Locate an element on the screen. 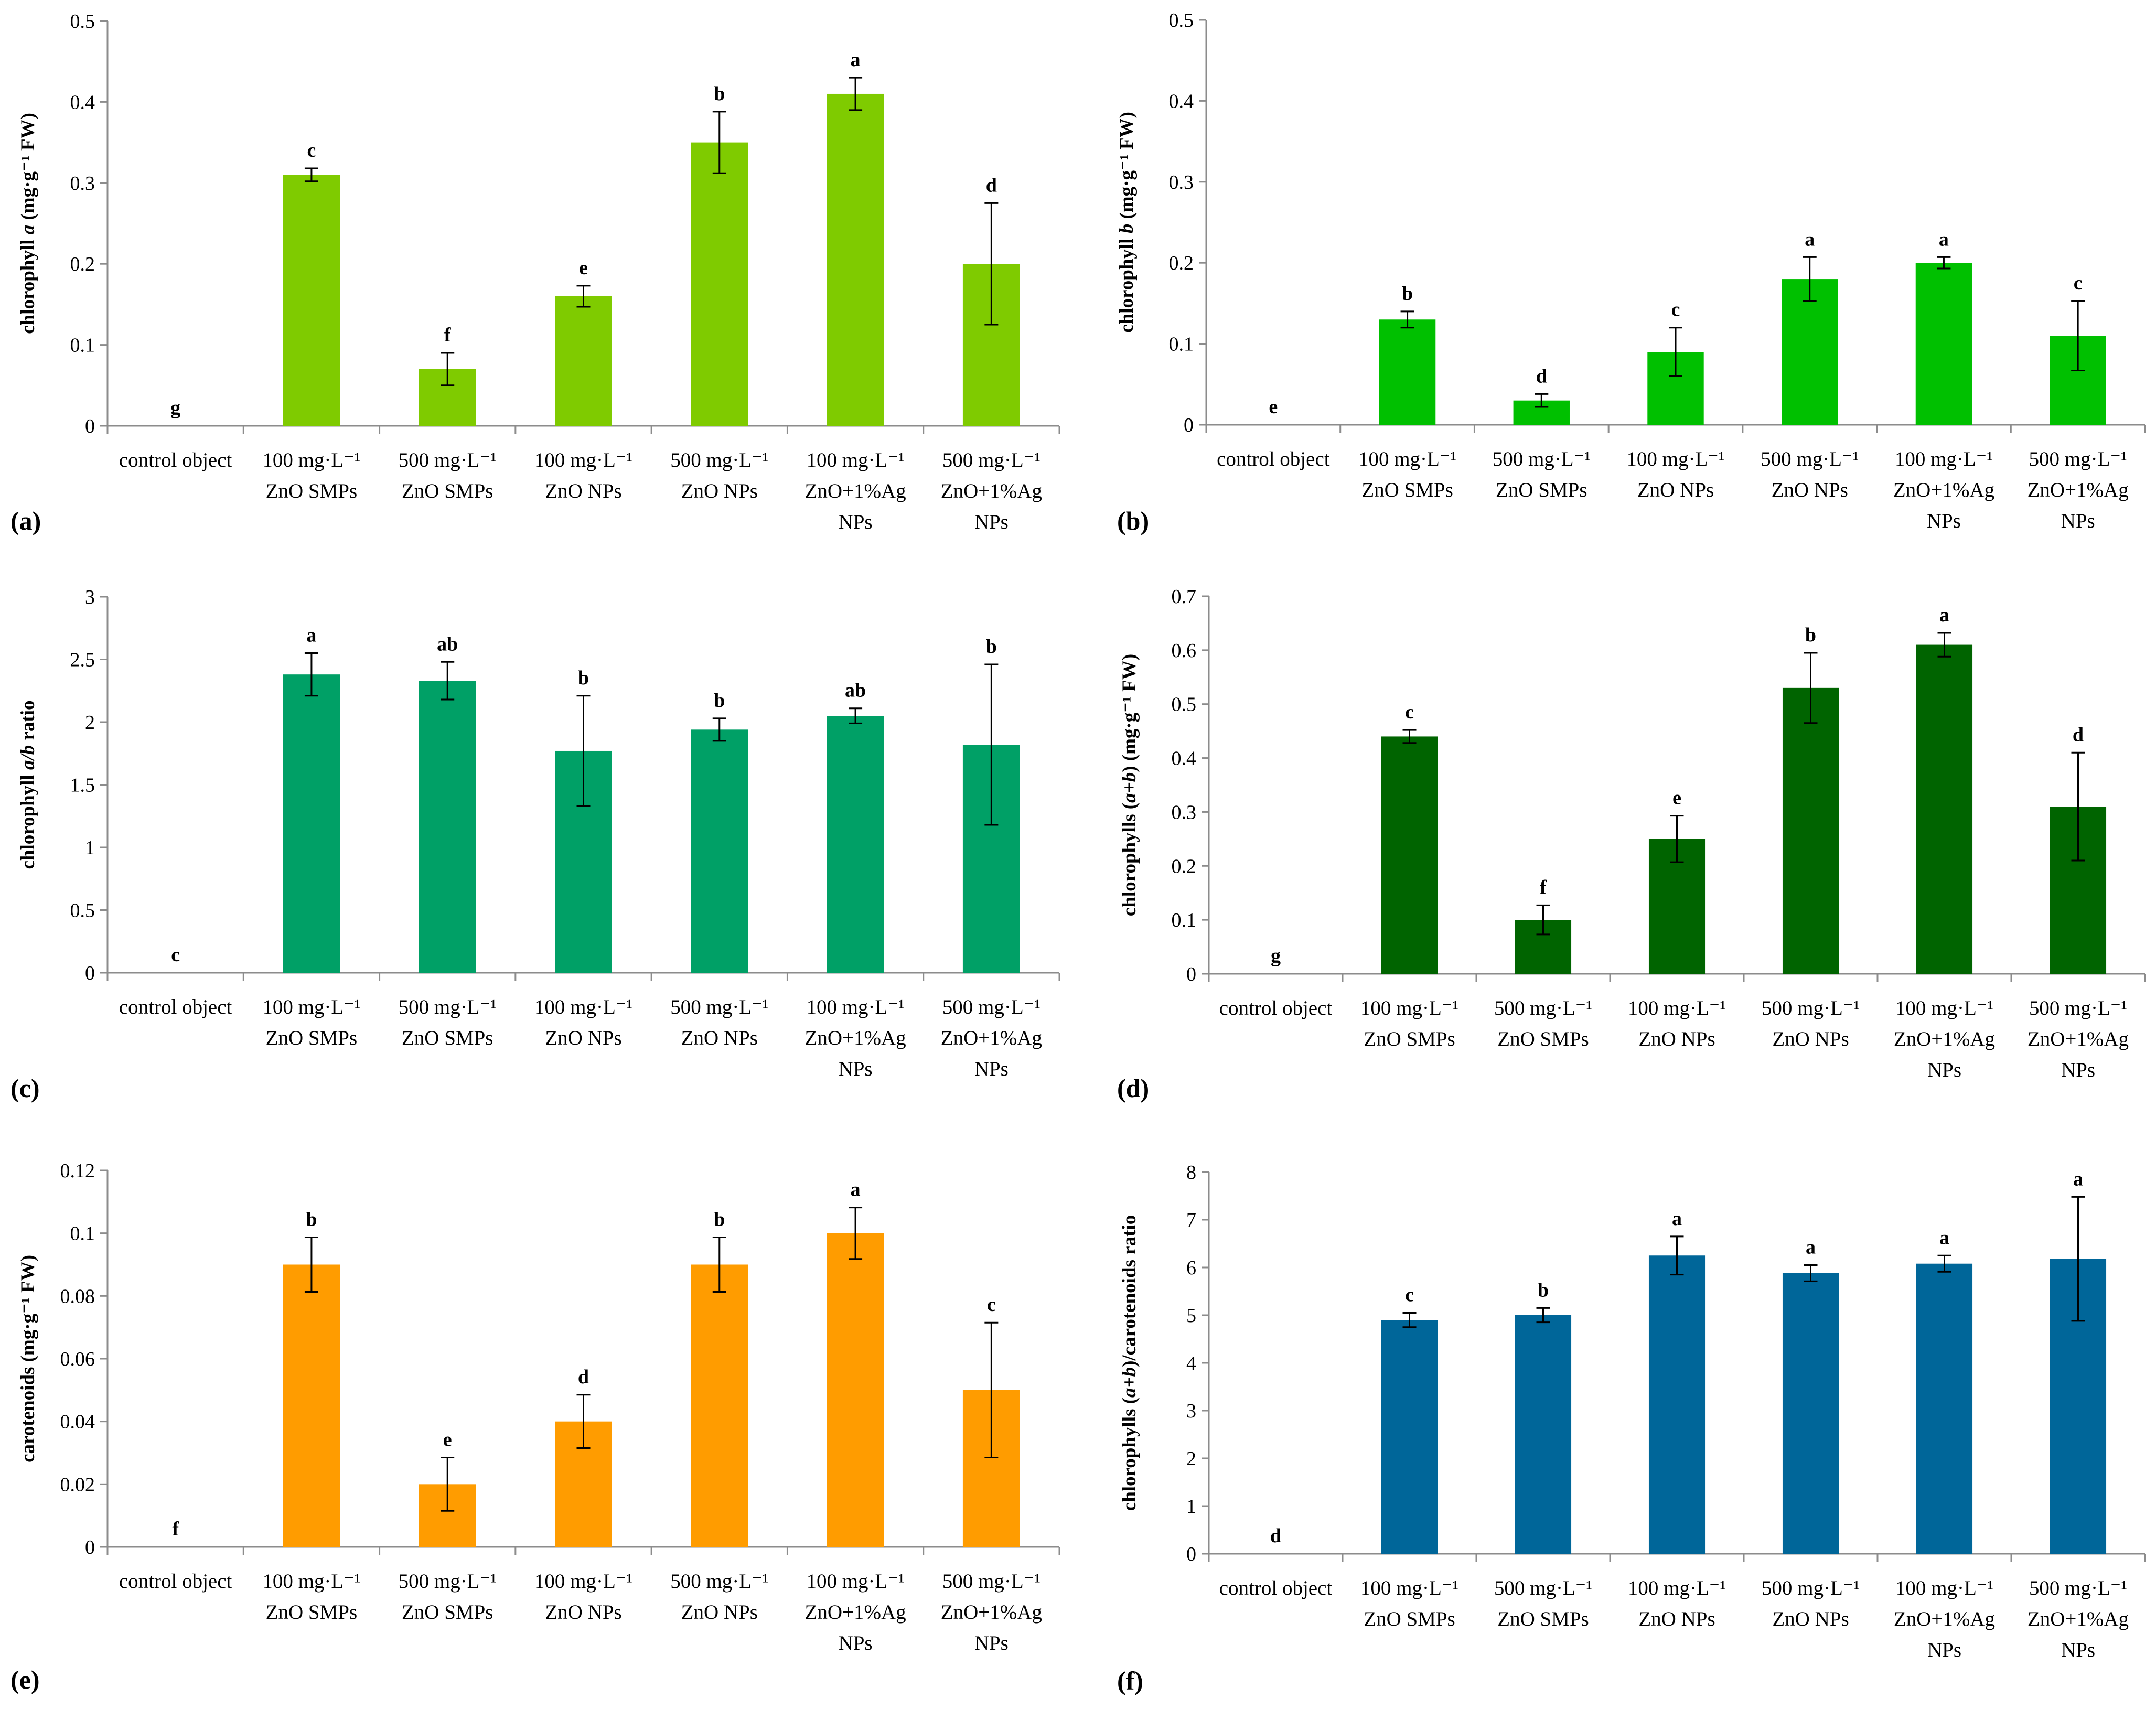 Image resolution: width=2156 pixels, height=1709 pixels. y-tick-label: 4 is located at coordinates (1191, 1363).